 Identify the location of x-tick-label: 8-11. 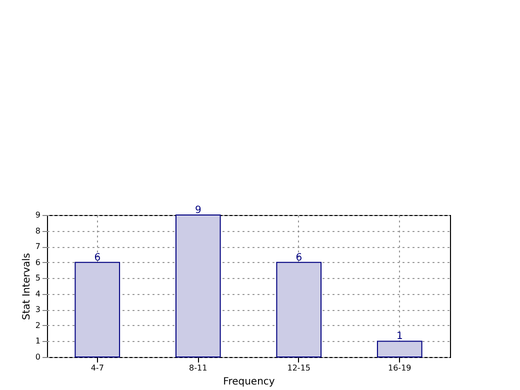
(198, 368).